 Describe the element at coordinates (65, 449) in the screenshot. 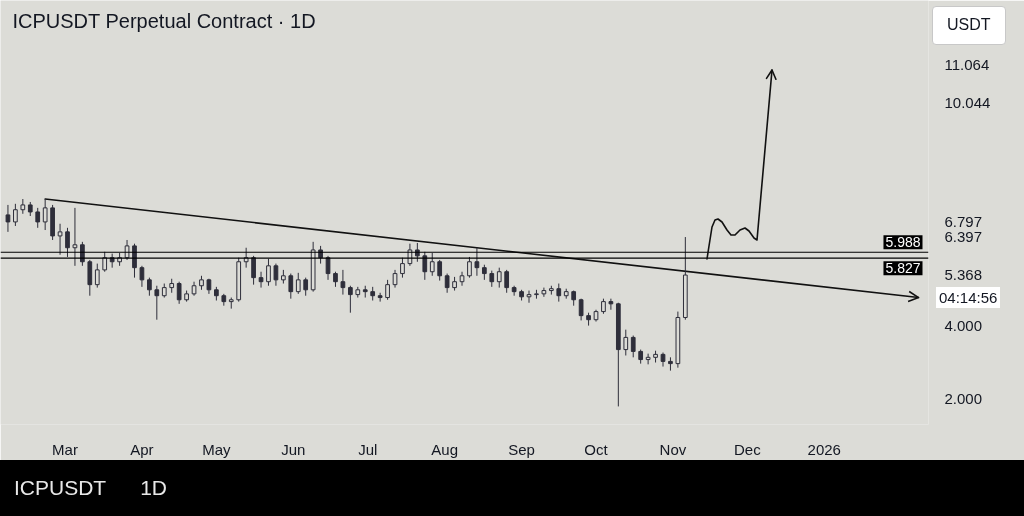

I see `x-tick-label: Mar` at that location.